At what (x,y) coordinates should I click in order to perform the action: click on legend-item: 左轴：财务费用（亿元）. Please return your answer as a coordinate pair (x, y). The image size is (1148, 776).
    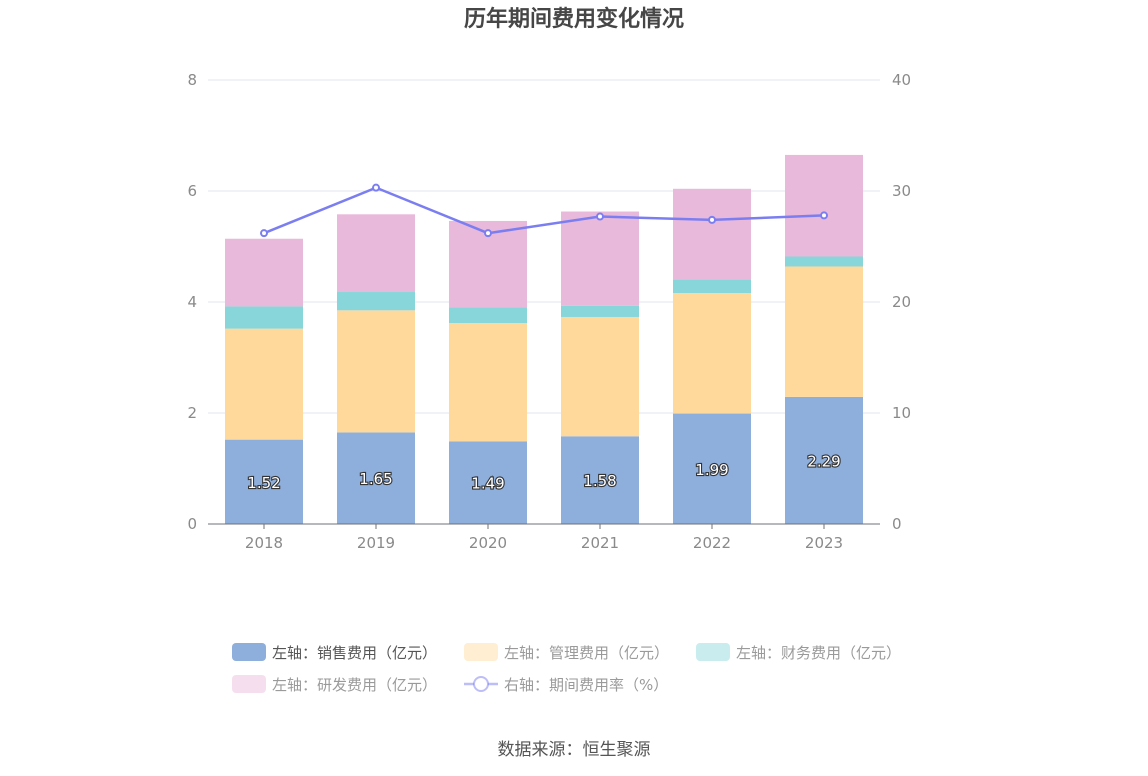
    Looking at the image, I should click on (798, 652).